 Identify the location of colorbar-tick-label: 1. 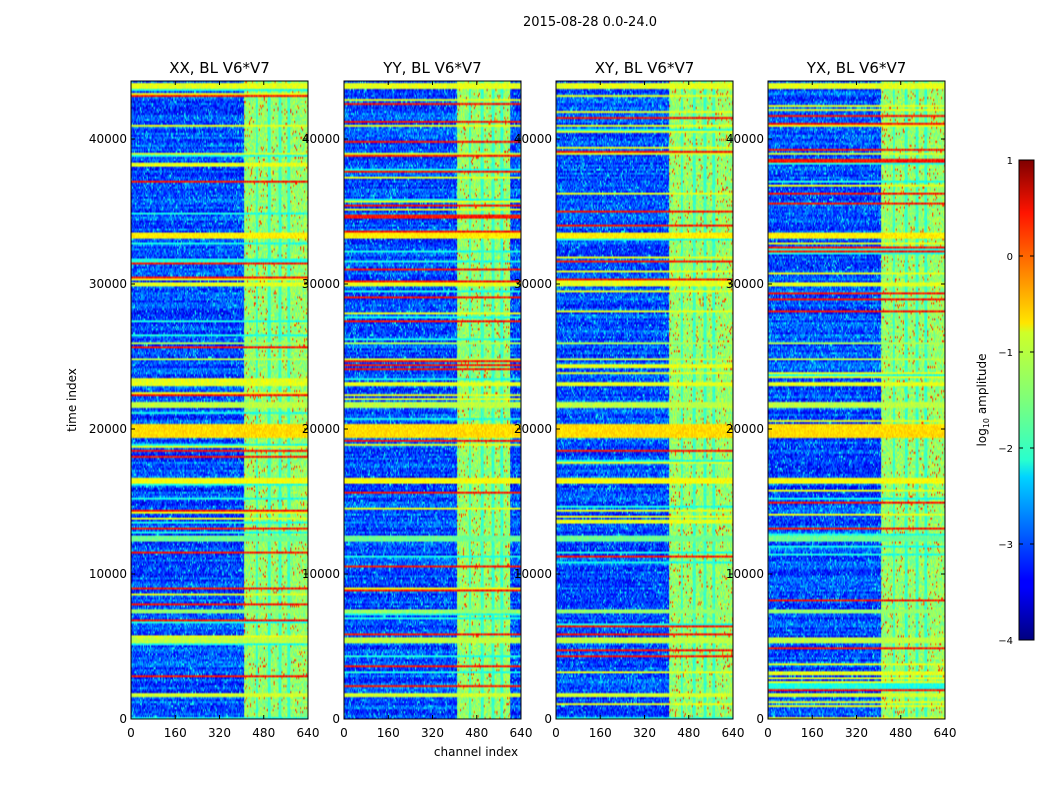
(1010, 161).